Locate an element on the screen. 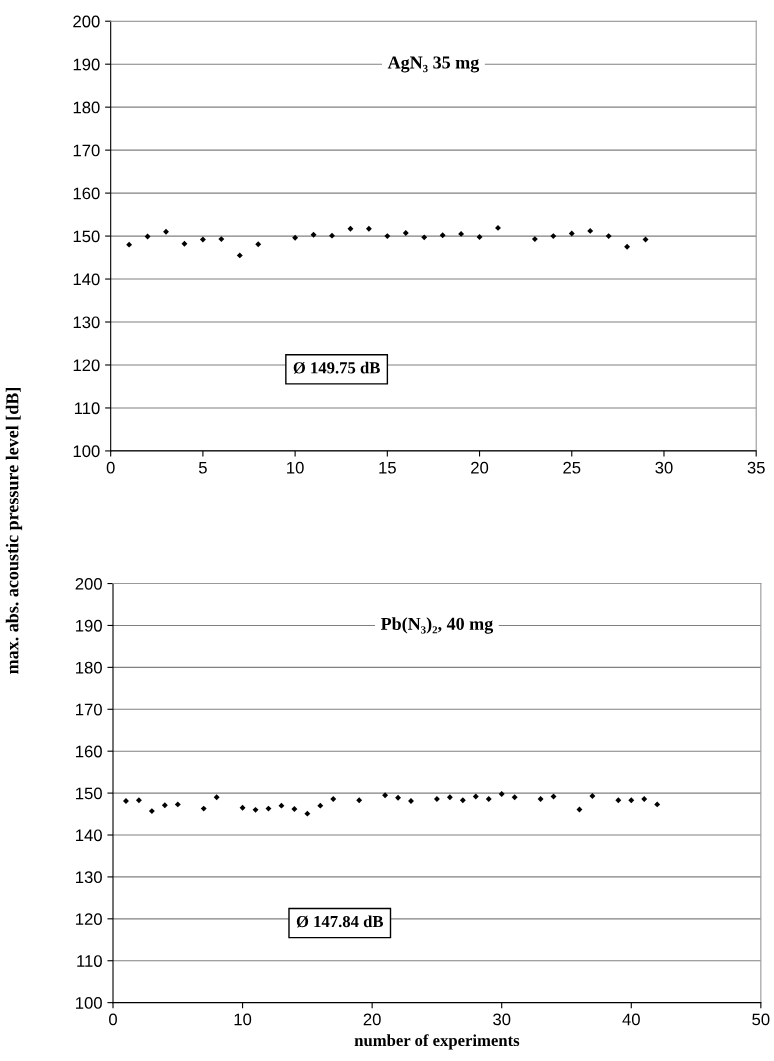 The height and width of the screenshot is (1061, 774). x-tick-label: 15 is located at coordinates (387, 467).